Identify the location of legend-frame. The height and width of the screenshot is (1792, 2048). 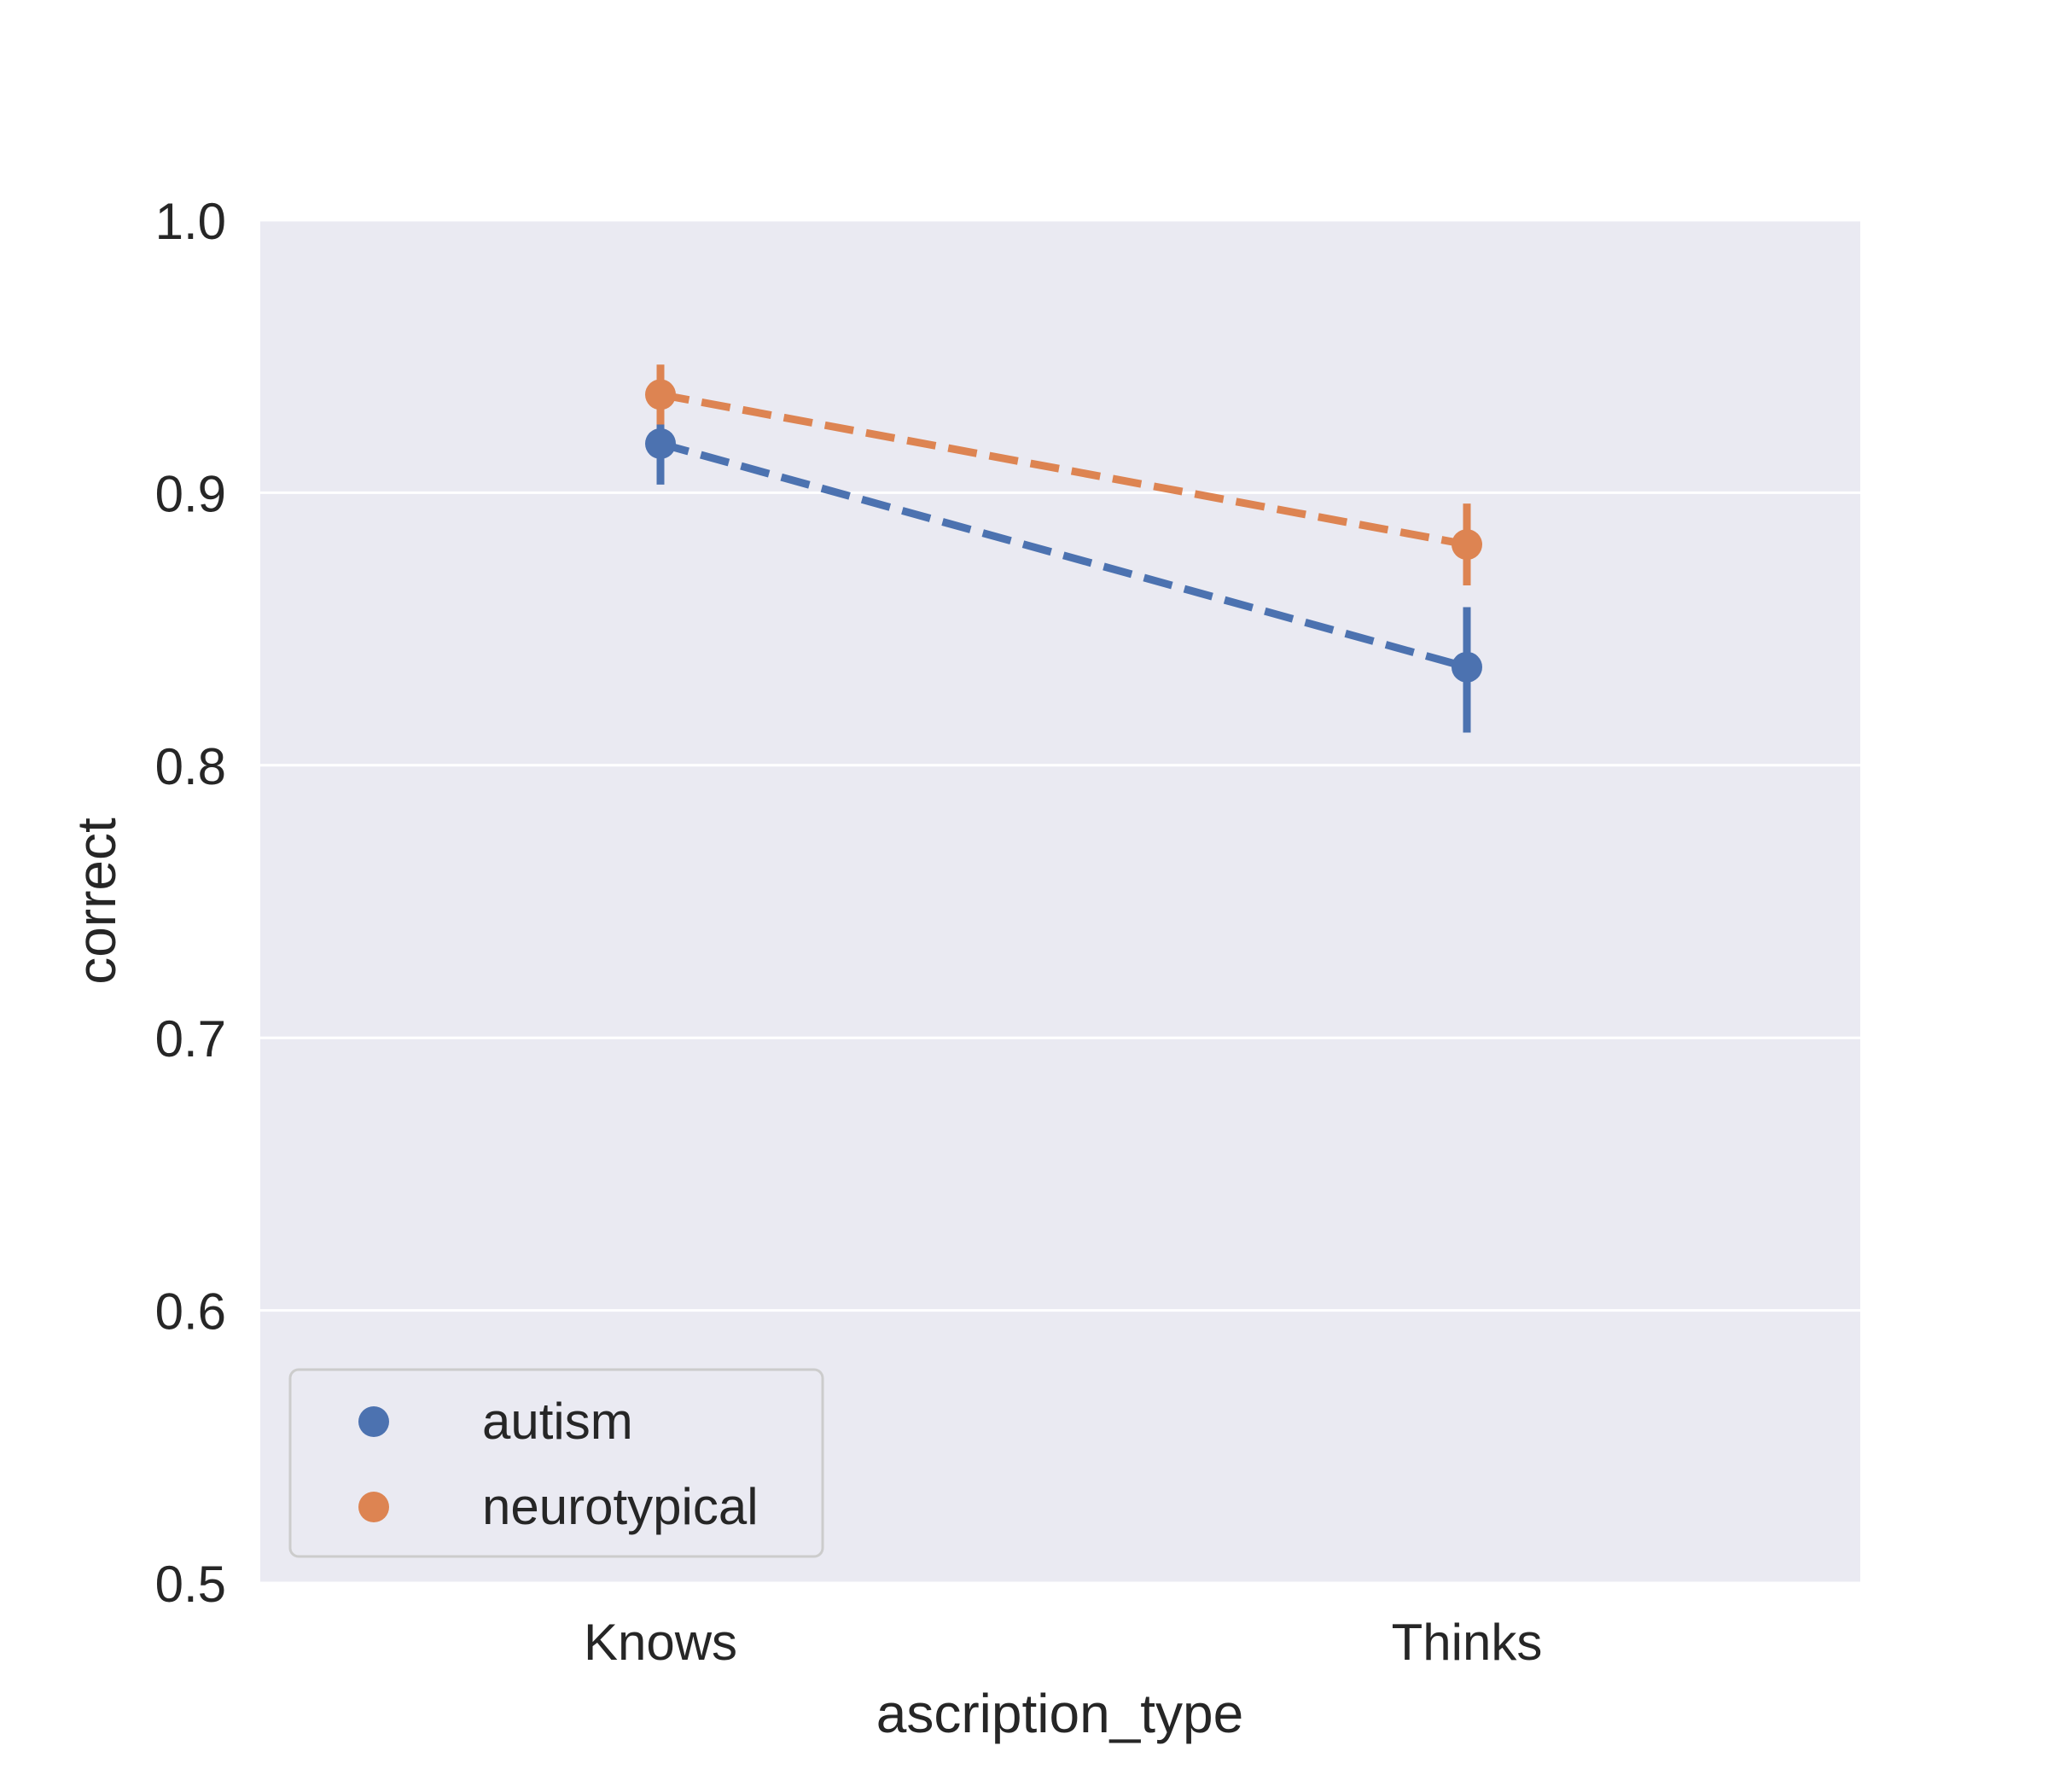
(556, 1463).